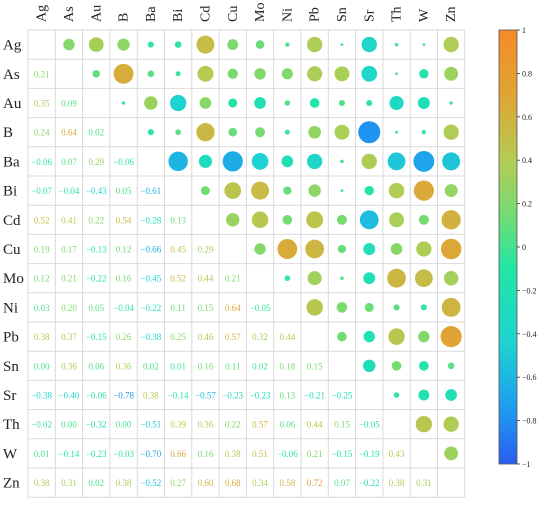 This screenshot has width=550, height=505. What do you see at coordinates (11, 367) in the screenshot?
I see `row-label: Sn` at bounding box center [11, 367].